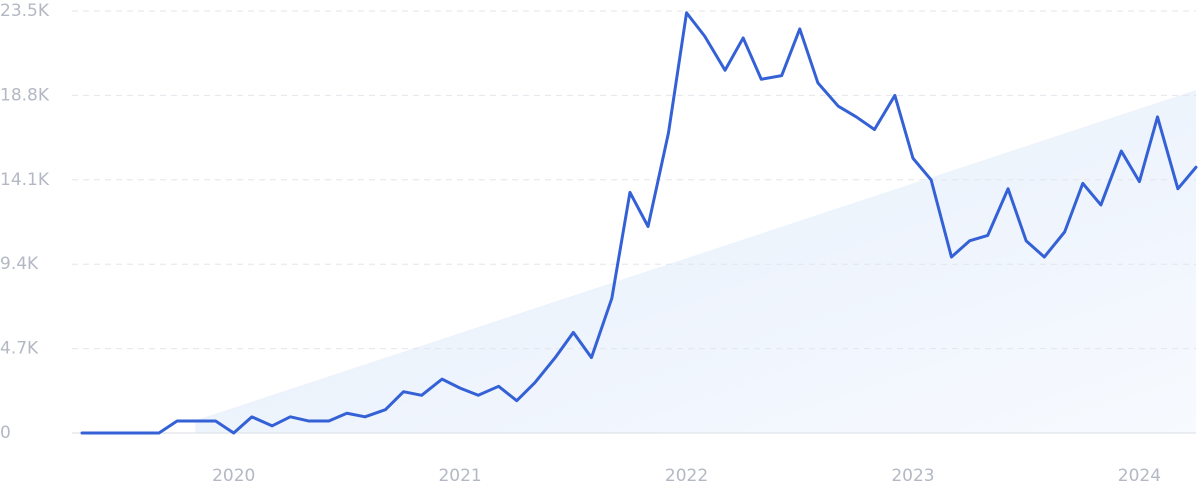 Image resolution: width=1200 pixels, height=499 pixels. Describe the element at coordinates (25, 180) in the screenshot. I see `y-tick-label: 14.1K` at that location.